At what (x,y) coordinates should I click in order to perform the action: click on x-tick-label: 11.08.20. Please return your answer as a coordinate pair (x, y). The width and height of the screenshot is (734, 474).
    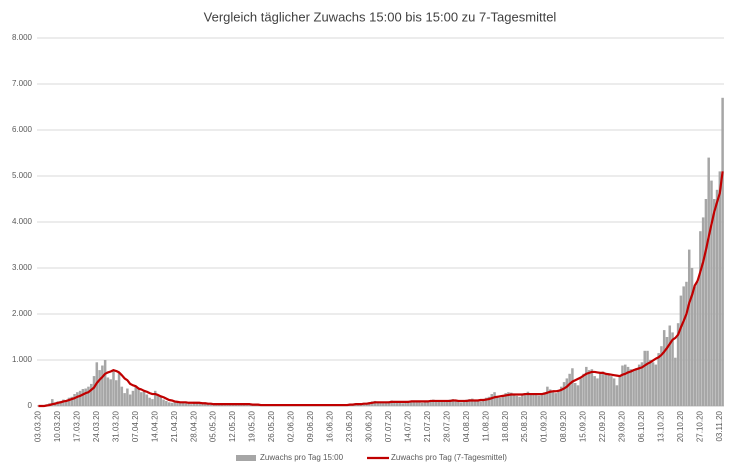
    Looking at the image, I should click on (485, 425).